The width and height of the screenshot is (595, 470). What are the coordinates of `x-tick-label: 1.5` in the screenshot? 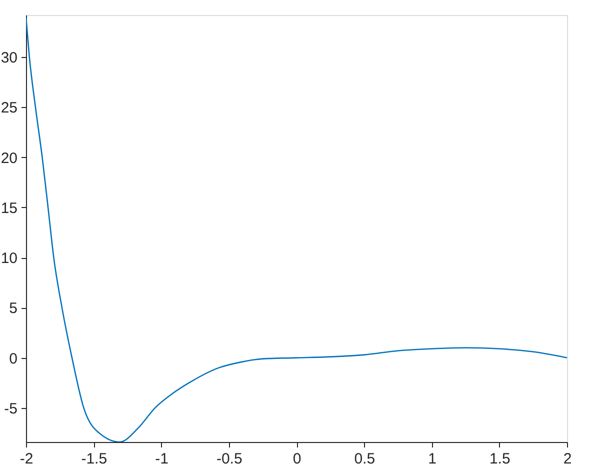 It's located at (499, 459).